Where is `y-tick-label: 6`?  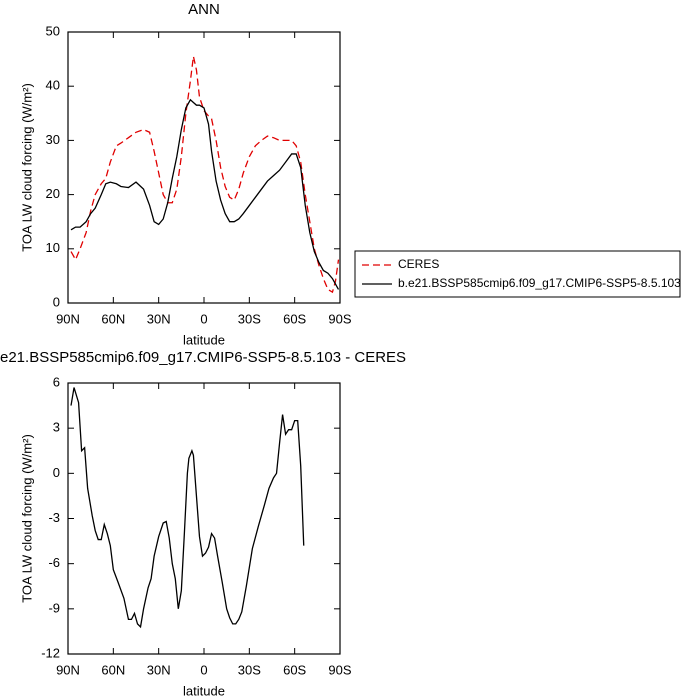 y-tick-label: 6 is located at coordinates (56, 381).